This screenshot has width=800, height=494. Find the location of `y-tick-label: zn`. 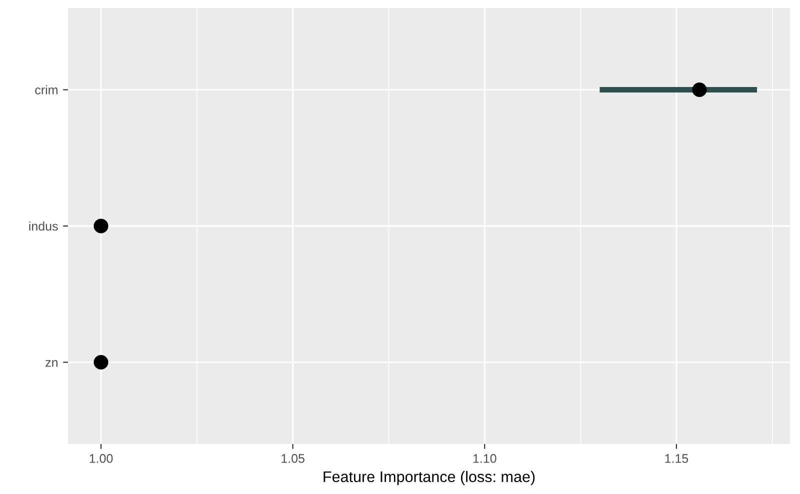

y-tick-label: zn is located at coordinates (52, 363).